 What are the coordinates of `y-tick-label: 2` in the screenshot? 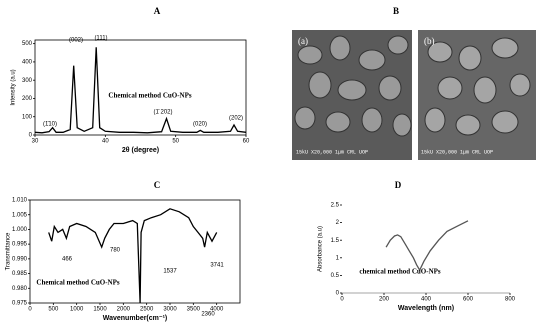 It's located at (338, 223).